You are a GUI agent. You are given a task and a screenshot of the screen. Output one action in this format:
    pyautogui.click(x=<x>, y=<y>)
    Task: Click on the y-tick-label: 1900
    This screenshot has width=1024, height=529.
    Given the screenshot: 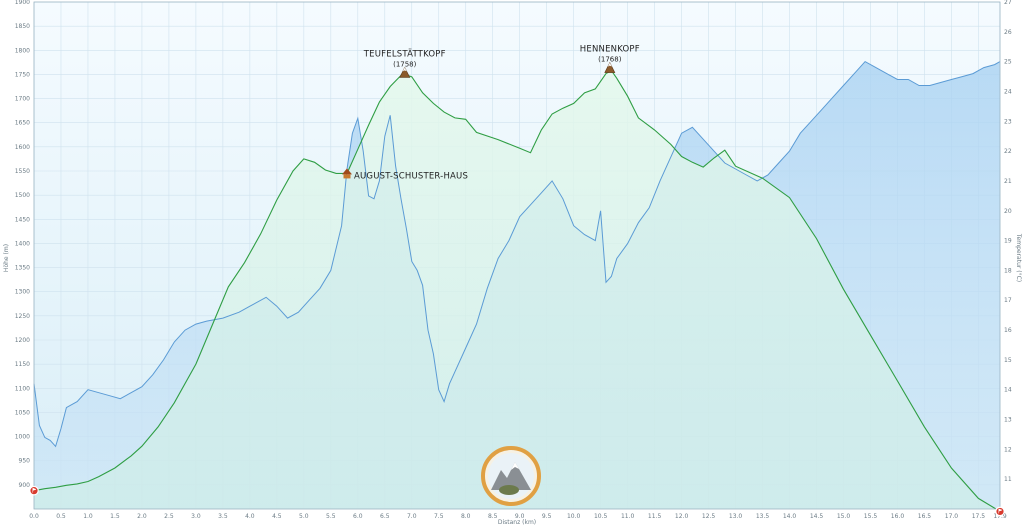 What is the action you would take?
    pyautogui.click(x=22, y=3)
    